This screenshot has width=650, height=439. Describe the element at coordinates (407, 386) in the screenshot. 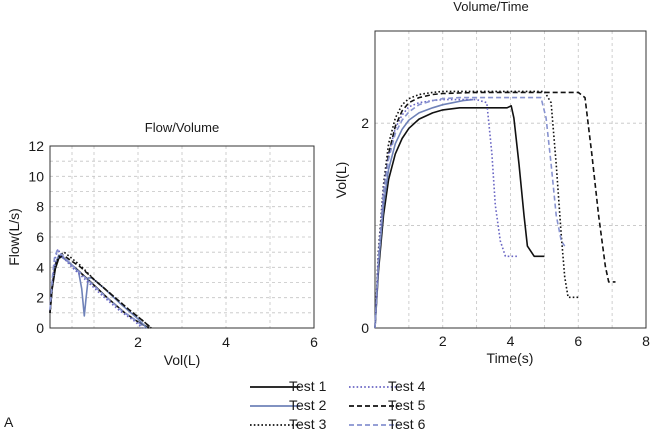

I see `legend-label-test-4: Test 4` at that location.